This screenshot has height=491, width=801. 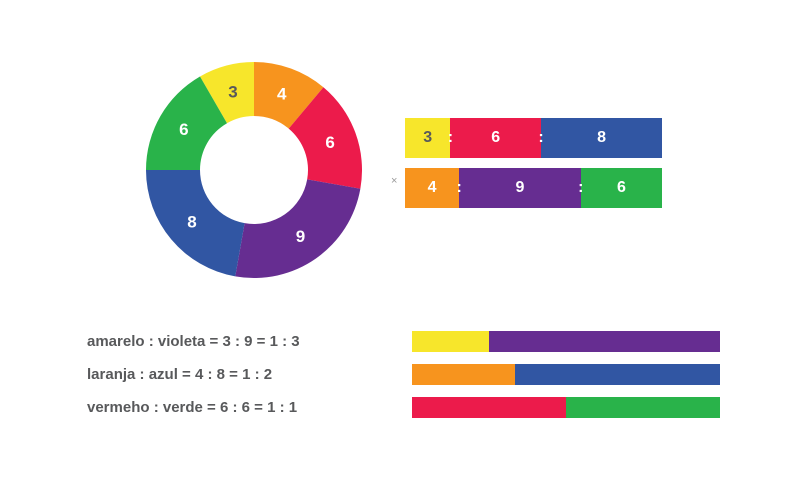 I want to click on ratio-bar-red-green, so click(x=566, y=407).